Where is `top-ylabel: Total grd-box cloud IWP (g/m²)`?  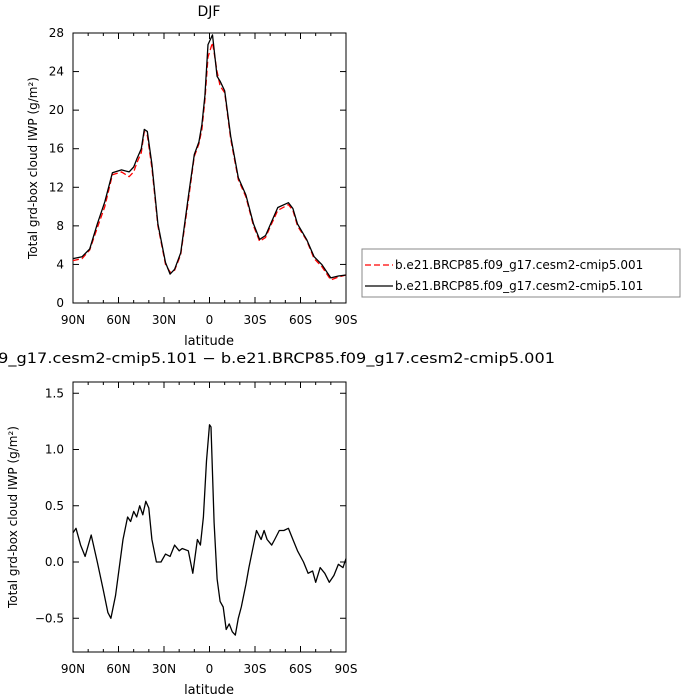
top-ylabel: Total grd-box cloud IWP (g/m²) is located at coordinates (33, 168).